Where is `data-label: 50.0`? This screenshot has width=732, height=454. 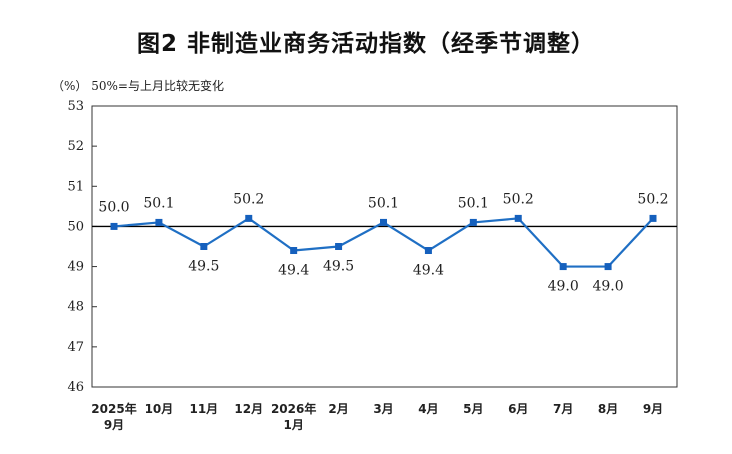
data-label: 50.0 is located at coordinates (113, 207).